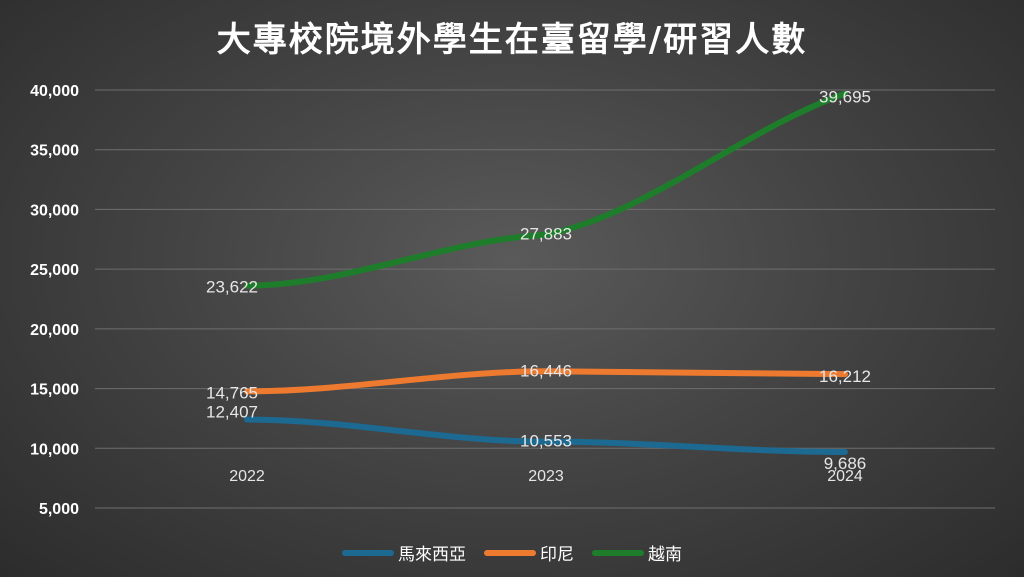 Image resolution: width=1024 pixels, height=577 pixels. Describe the element at coordinates (546, 381) in the screenshot. I see `series-line-indonesia` at that location.